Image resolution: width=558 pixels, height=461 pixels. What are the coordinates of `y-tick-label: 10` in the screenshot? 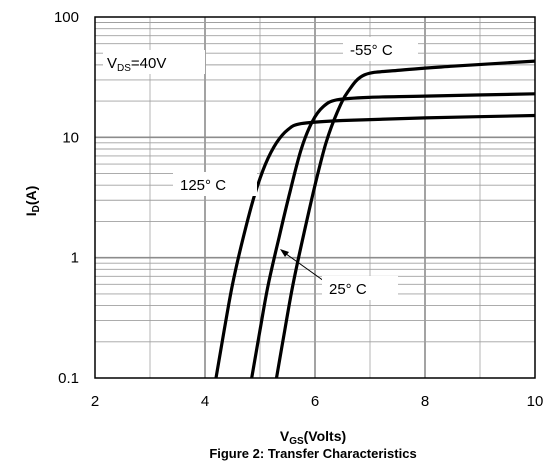 It's located at (70, 137).